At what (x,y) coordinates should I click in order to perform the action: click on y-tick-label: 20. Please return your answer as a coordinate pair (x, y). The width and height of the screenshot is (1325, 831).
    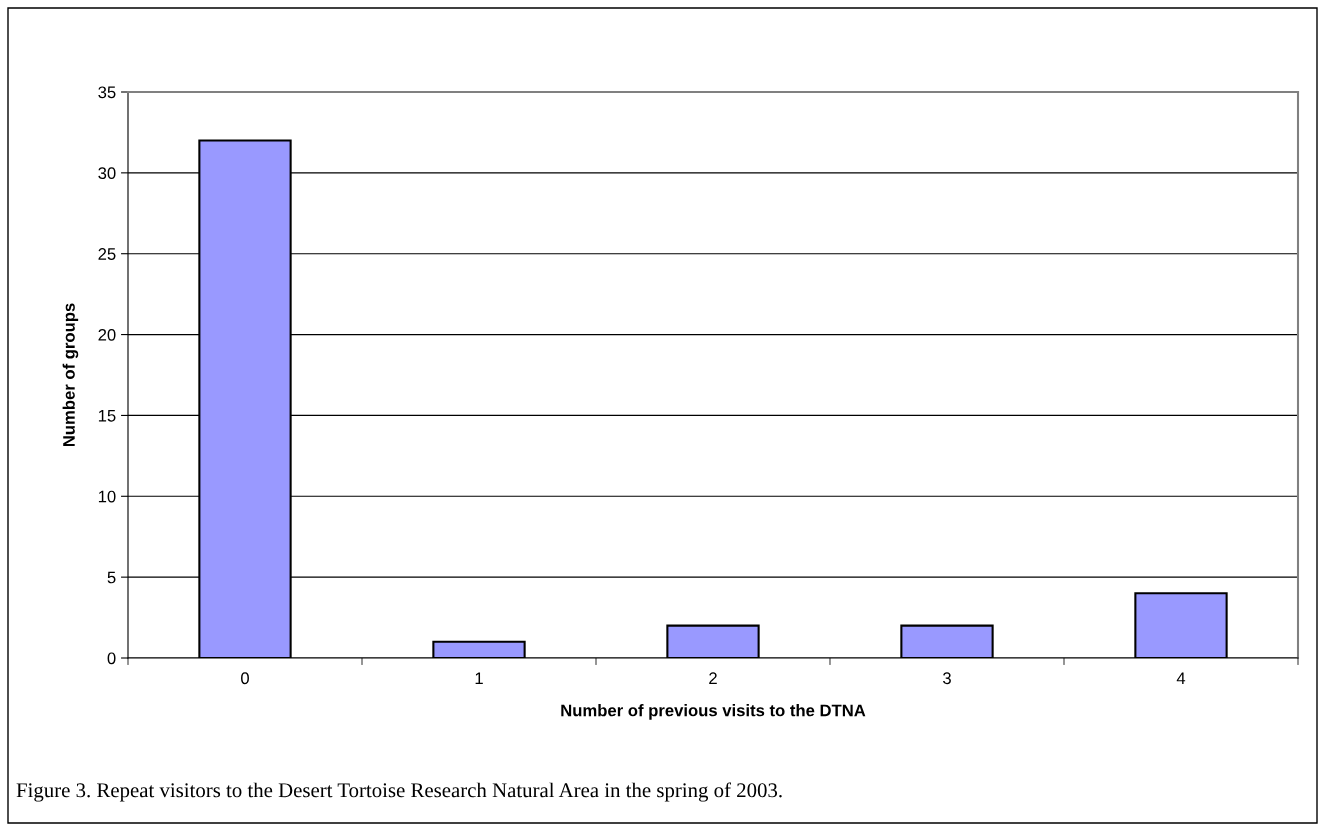
    Looking at the image, I should click on (107, 334).